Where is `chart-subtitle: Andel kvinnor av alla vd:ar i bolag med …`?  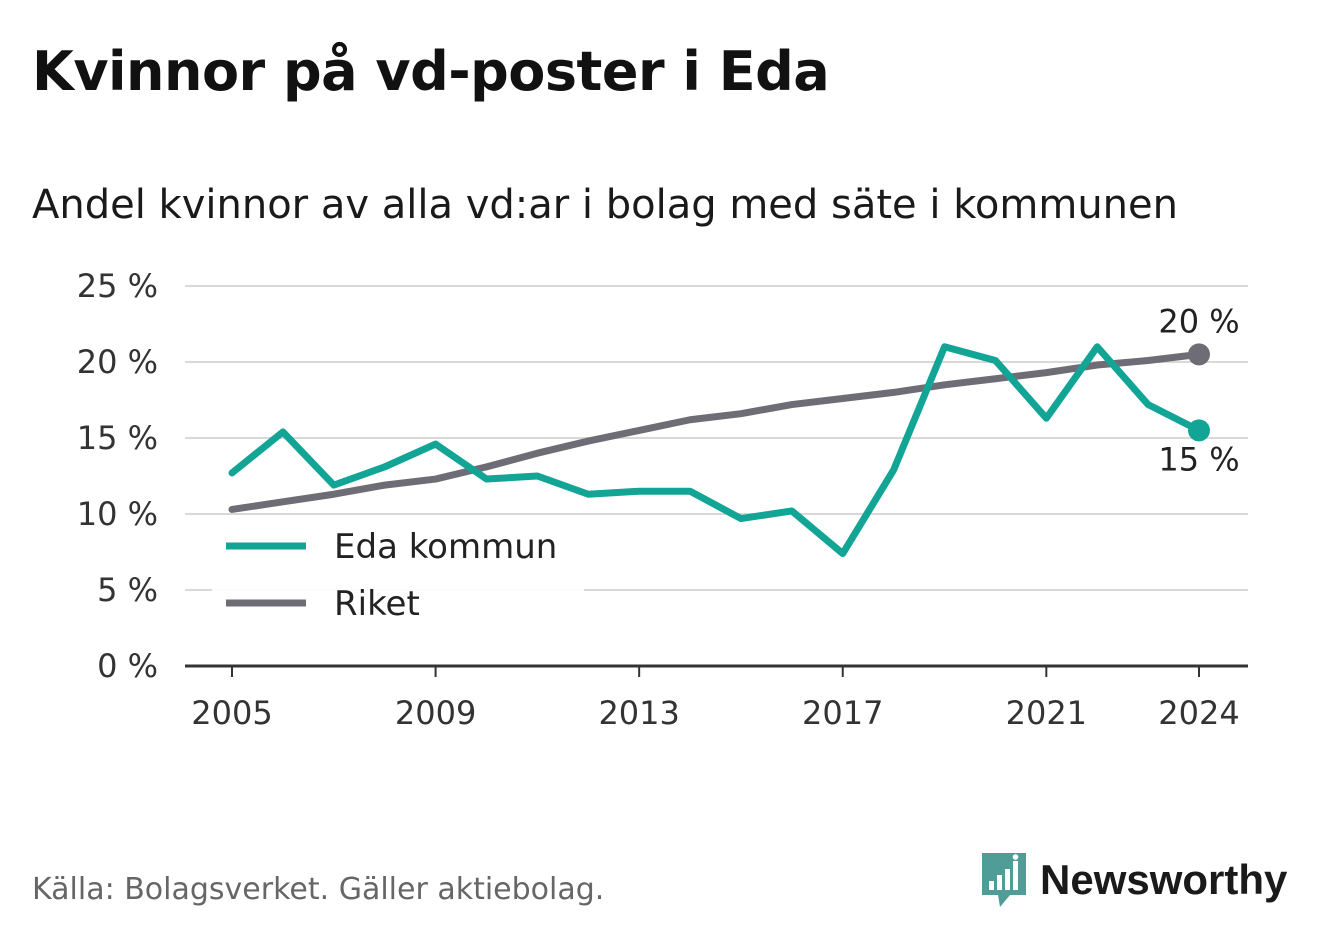
chart-subtitle: Andel kvinnor av alla vd:ar i bolag med … is located at coordinates (605, 205).